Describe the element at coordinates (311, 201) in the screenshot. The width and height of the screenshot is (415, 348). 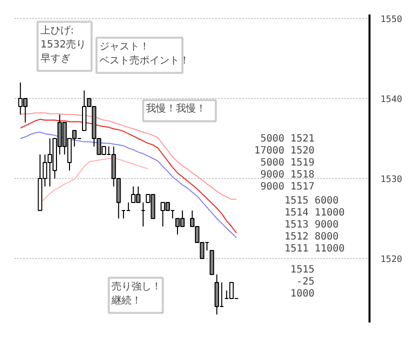
I see `text: 1515 6000` at that location.